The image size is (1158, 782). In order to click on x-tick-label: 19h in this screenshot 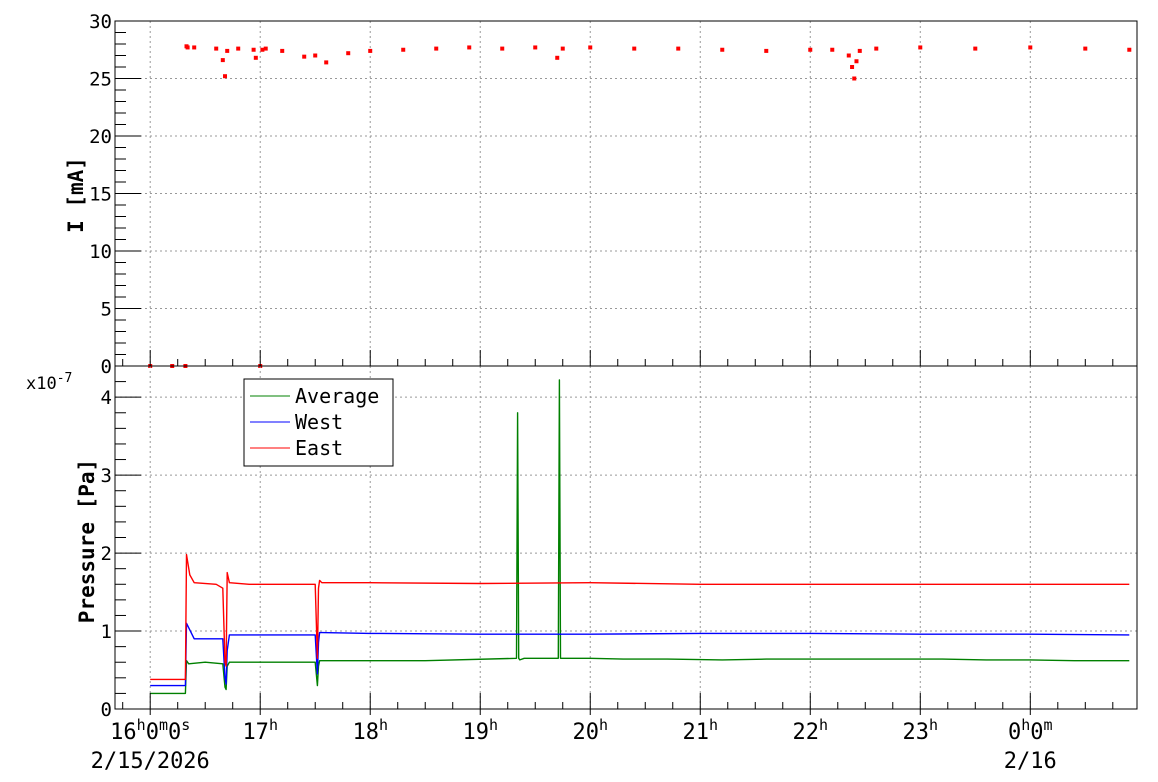, I will do `click(480, 730)`.